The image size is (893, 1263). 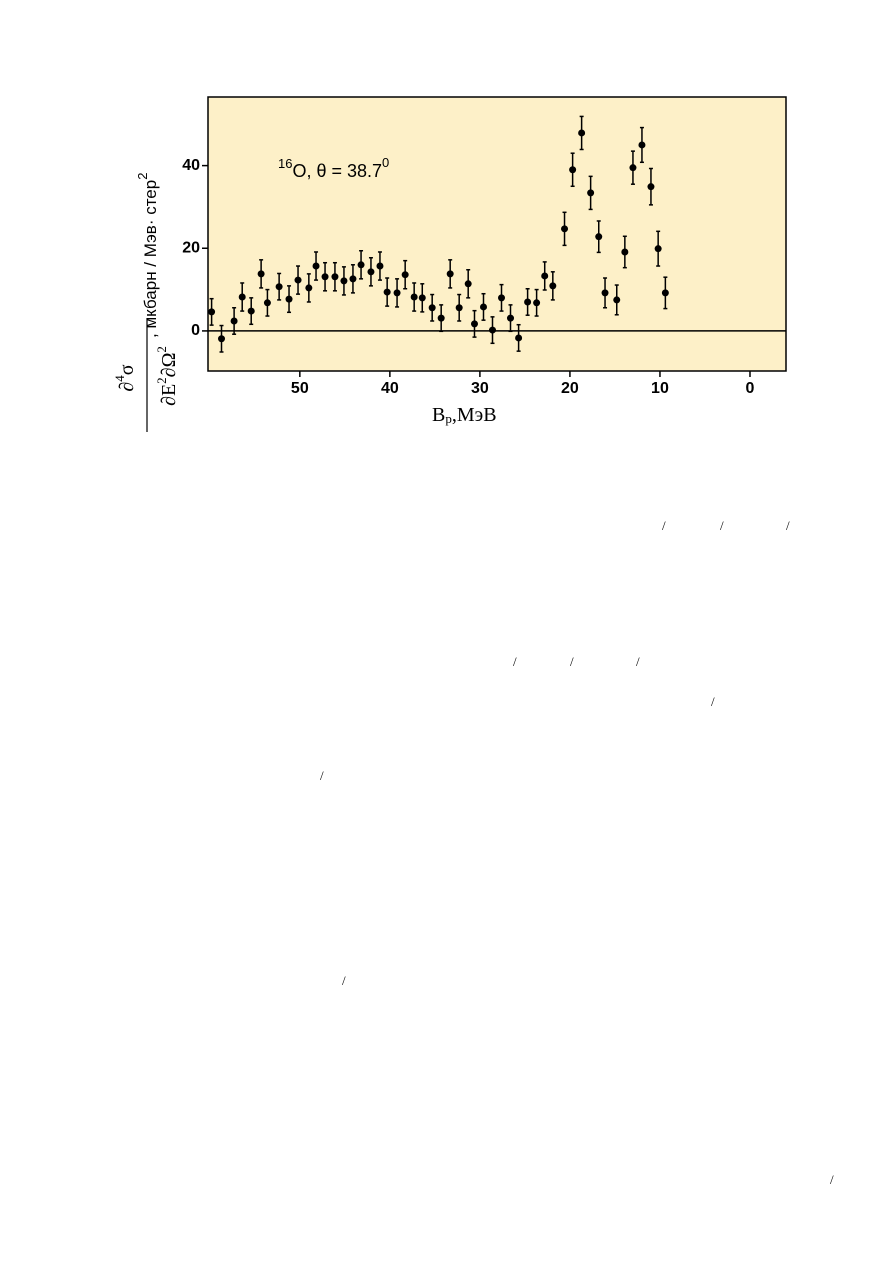 What do you see at coordinates (285, 163) in the screenshot?
I see `annotation-mass: 16` at bounding box center [285, 163].